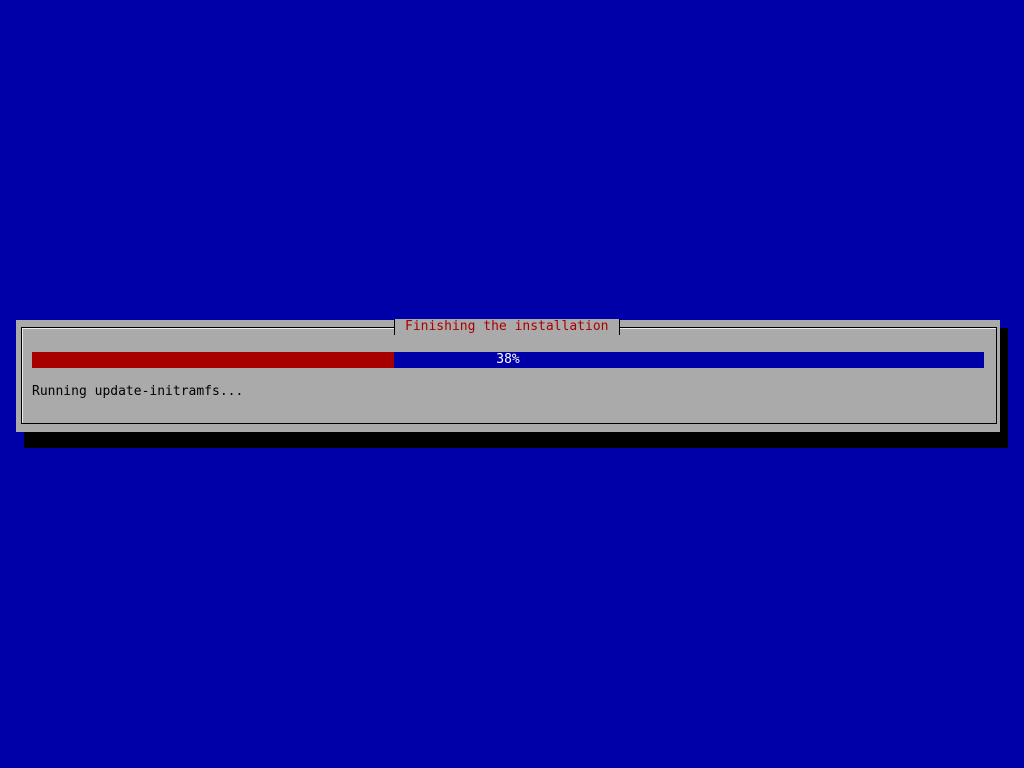  I want to click on dialog-title: Finishing the installation, so click(507, 327).